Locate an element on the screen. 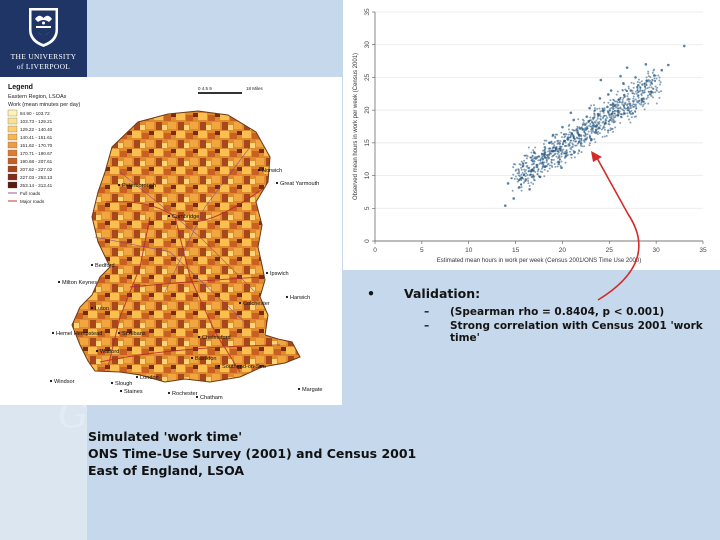  legend-variable: Work (mean minutes per day) is located at coordinates (44, 105).